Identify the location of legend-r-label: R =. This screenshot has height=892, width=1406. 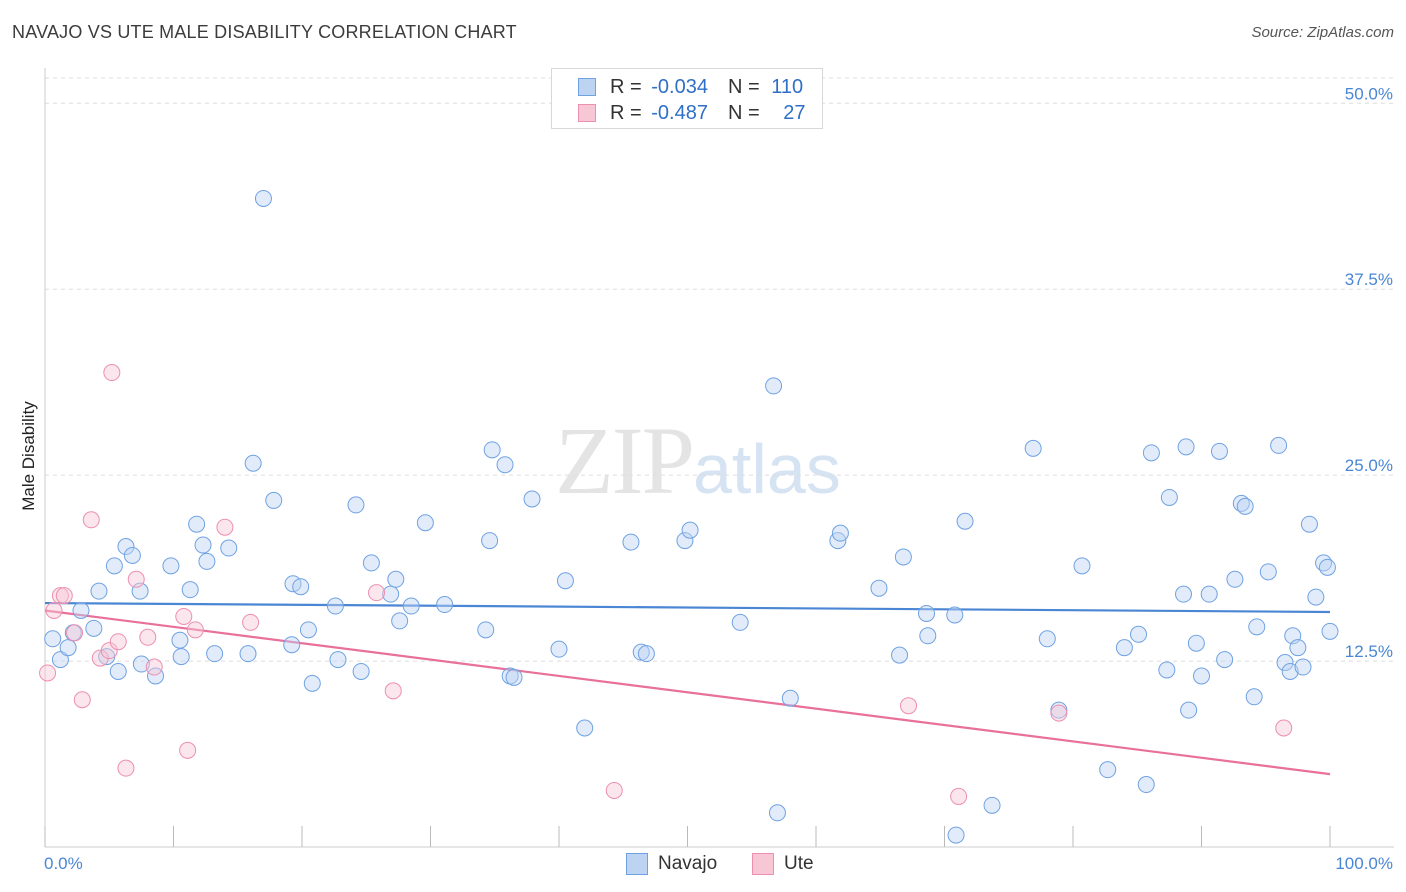
(629, 86).